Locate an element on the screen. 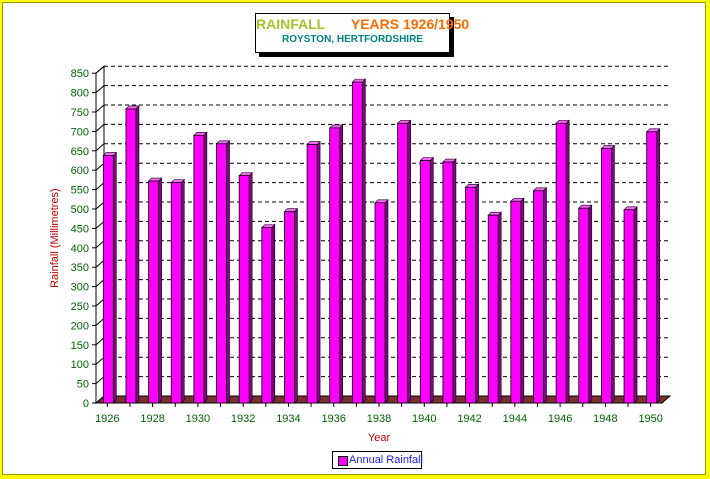  y-tick-label: 750 is located at coordinates (80, 113).